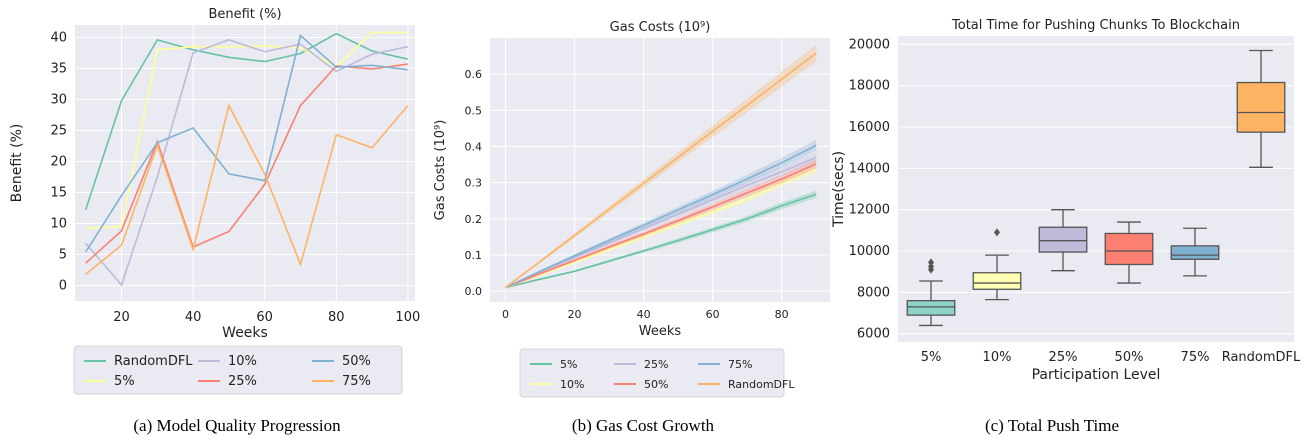 This screenshot has height=440, width=1304. I want to click on y-tick-label: 0.6, so click(474, 74).